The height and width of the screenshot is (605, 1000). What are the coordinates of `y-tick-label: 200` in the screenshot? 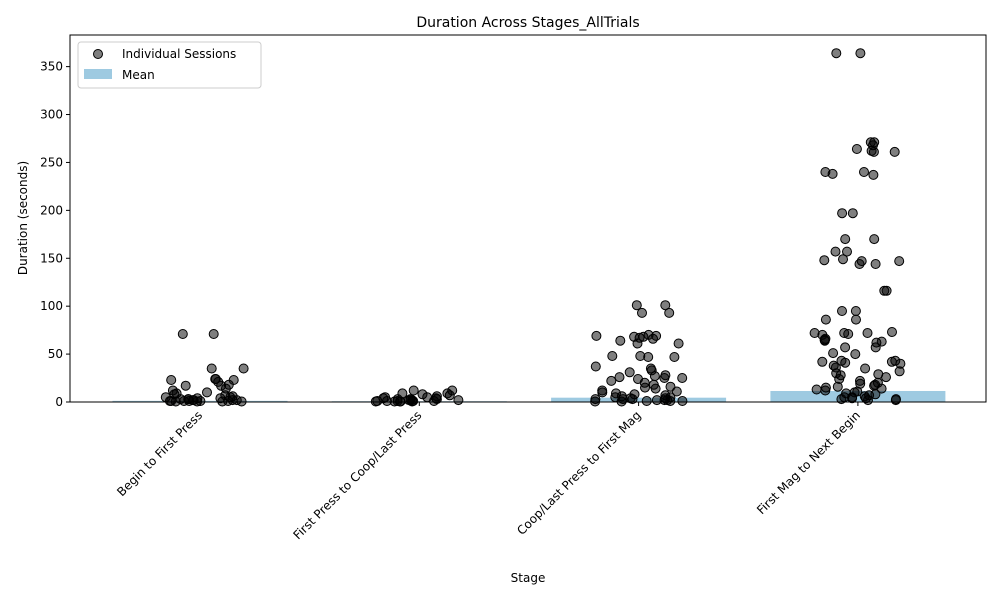 It's located at (51, 210).